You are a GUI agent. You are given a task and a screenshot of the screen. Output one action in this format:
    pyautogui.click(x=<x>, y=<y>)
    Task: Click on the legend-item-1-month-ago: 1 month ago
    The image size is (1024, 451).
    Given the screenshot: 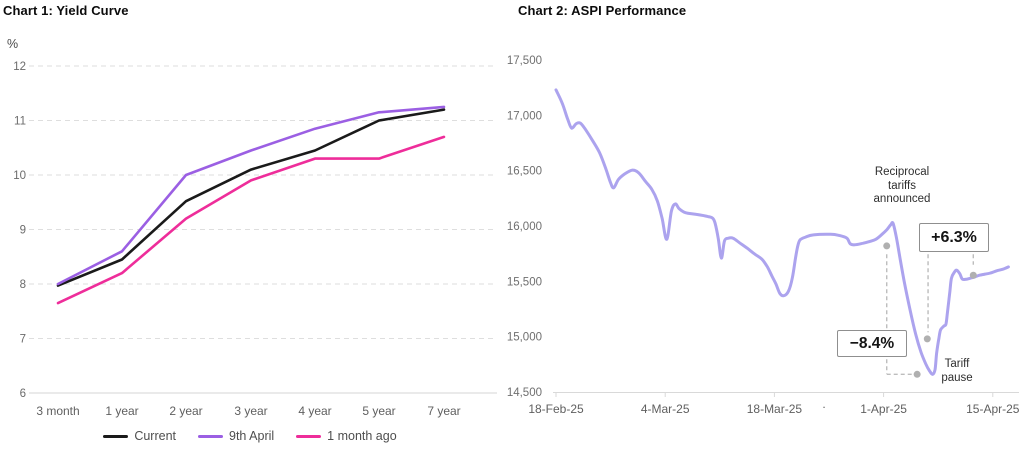 What is the action you would take?
    pyautogui.click(x=346, y=436)
    